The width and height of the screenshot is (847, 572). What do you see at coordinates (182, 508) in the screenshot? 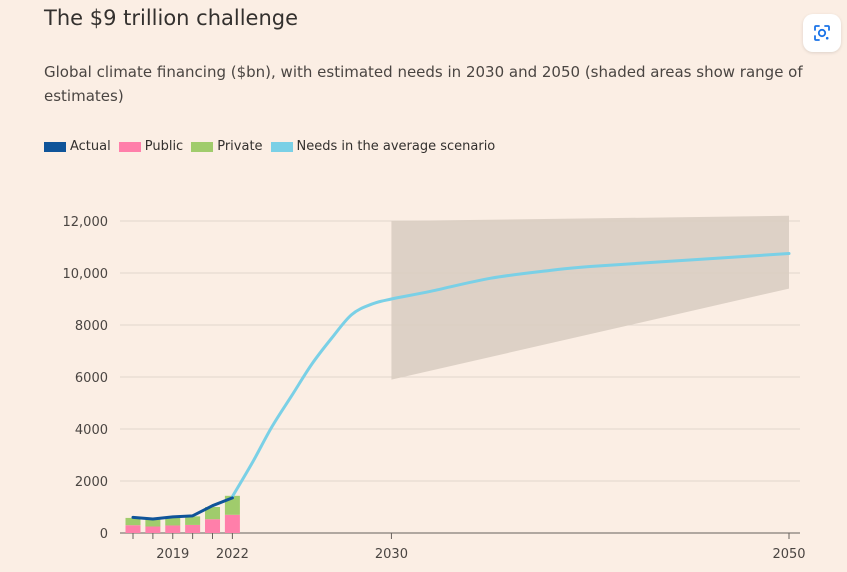
I see `actual-line` at bounding box center [182, 508].